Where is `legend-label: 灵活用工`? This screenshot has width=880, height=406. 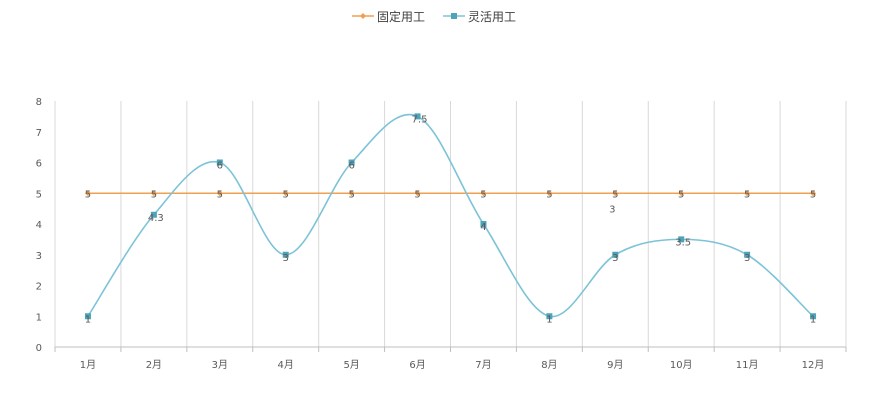
legend-label: 灵活用工 is located at coordinates (492, 17).